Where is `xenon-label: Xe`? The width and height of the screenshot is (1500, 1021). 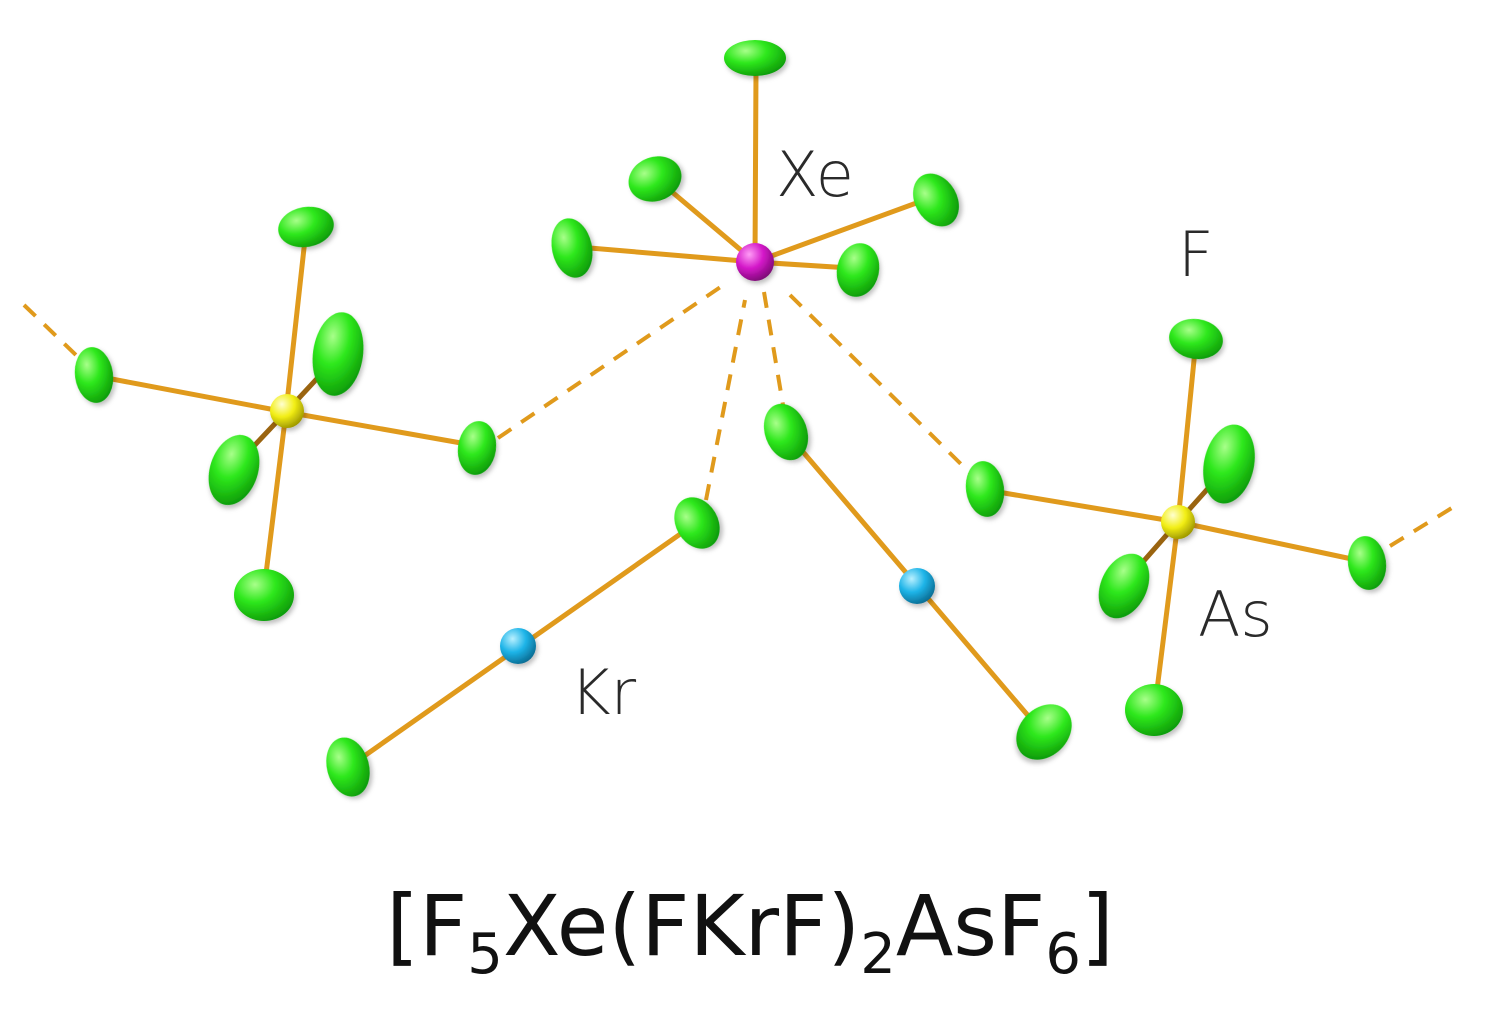
xenon-label: Xe is located at coordinates (815, 174).